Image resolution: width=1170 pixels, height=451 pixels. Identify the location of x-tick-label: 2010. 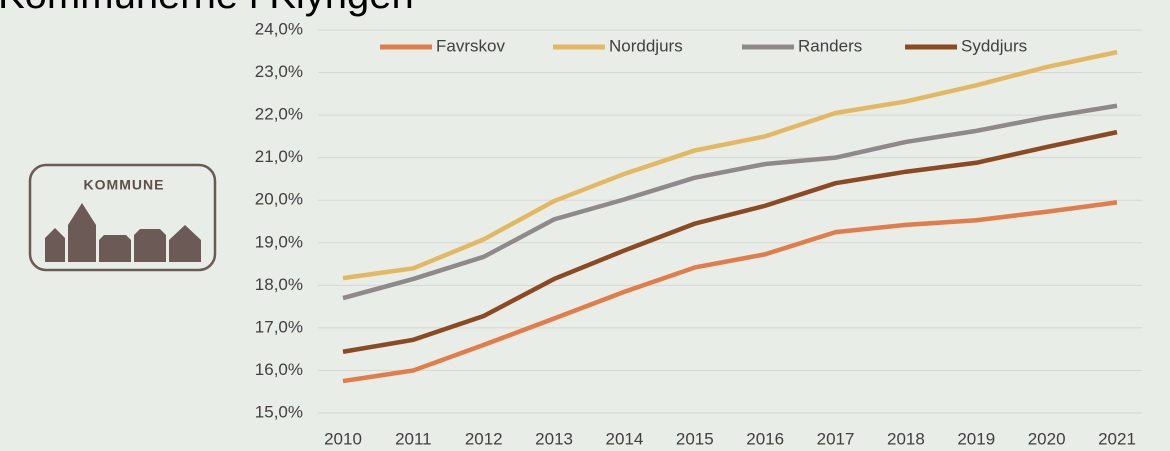
(343, 438).